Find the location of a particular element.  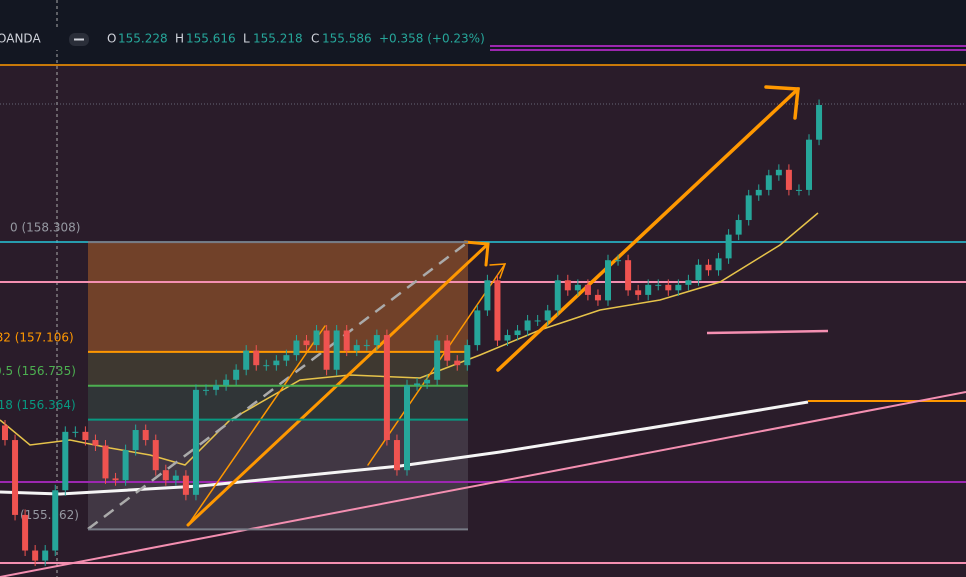

ohlc-value: 155.616 is located at coordinates (211, 39).